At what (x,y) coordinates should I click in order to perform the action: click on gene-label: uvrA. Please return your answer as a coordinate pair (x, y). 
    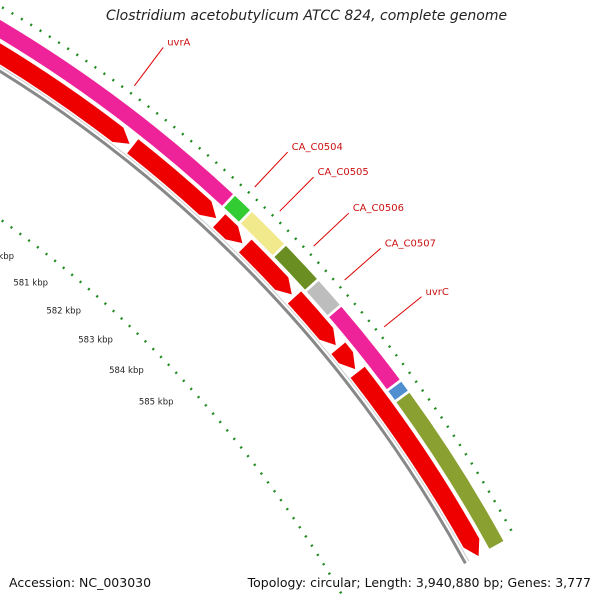
    Looking at the image, I should click on (178, 42).